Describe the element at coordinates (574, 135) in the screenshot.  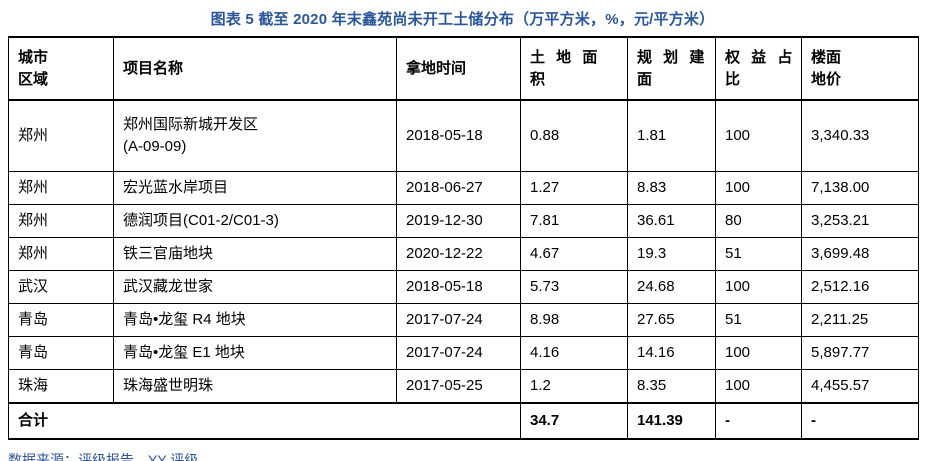
I see `cell-land-area: 0.88` at that location.